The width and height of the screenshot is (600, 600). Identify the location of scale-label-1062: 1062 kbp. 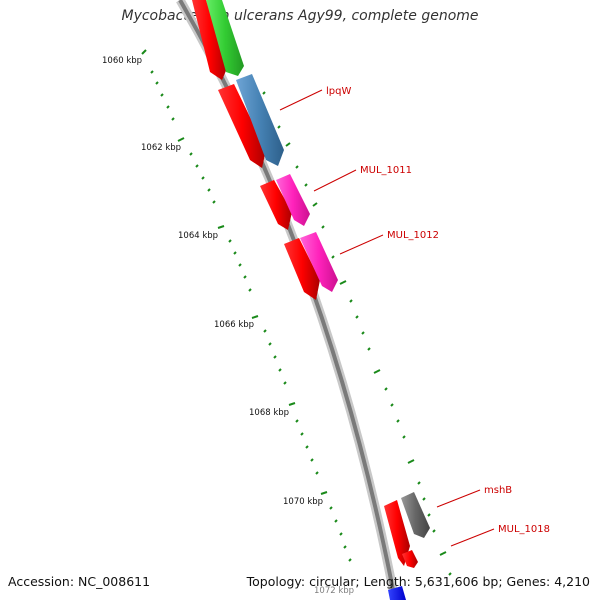
(161, 148).